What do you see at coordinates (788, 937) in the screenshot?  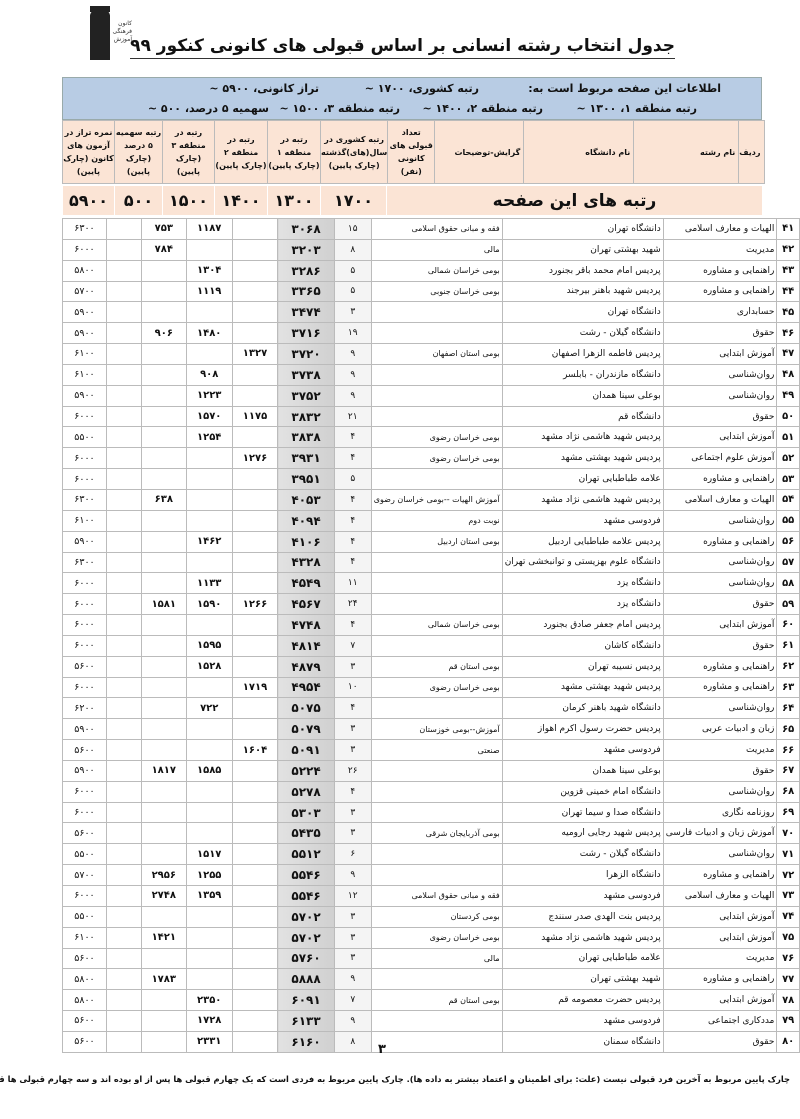 I see `cell-radif: ۷۵` at bounding box center [788, 937].